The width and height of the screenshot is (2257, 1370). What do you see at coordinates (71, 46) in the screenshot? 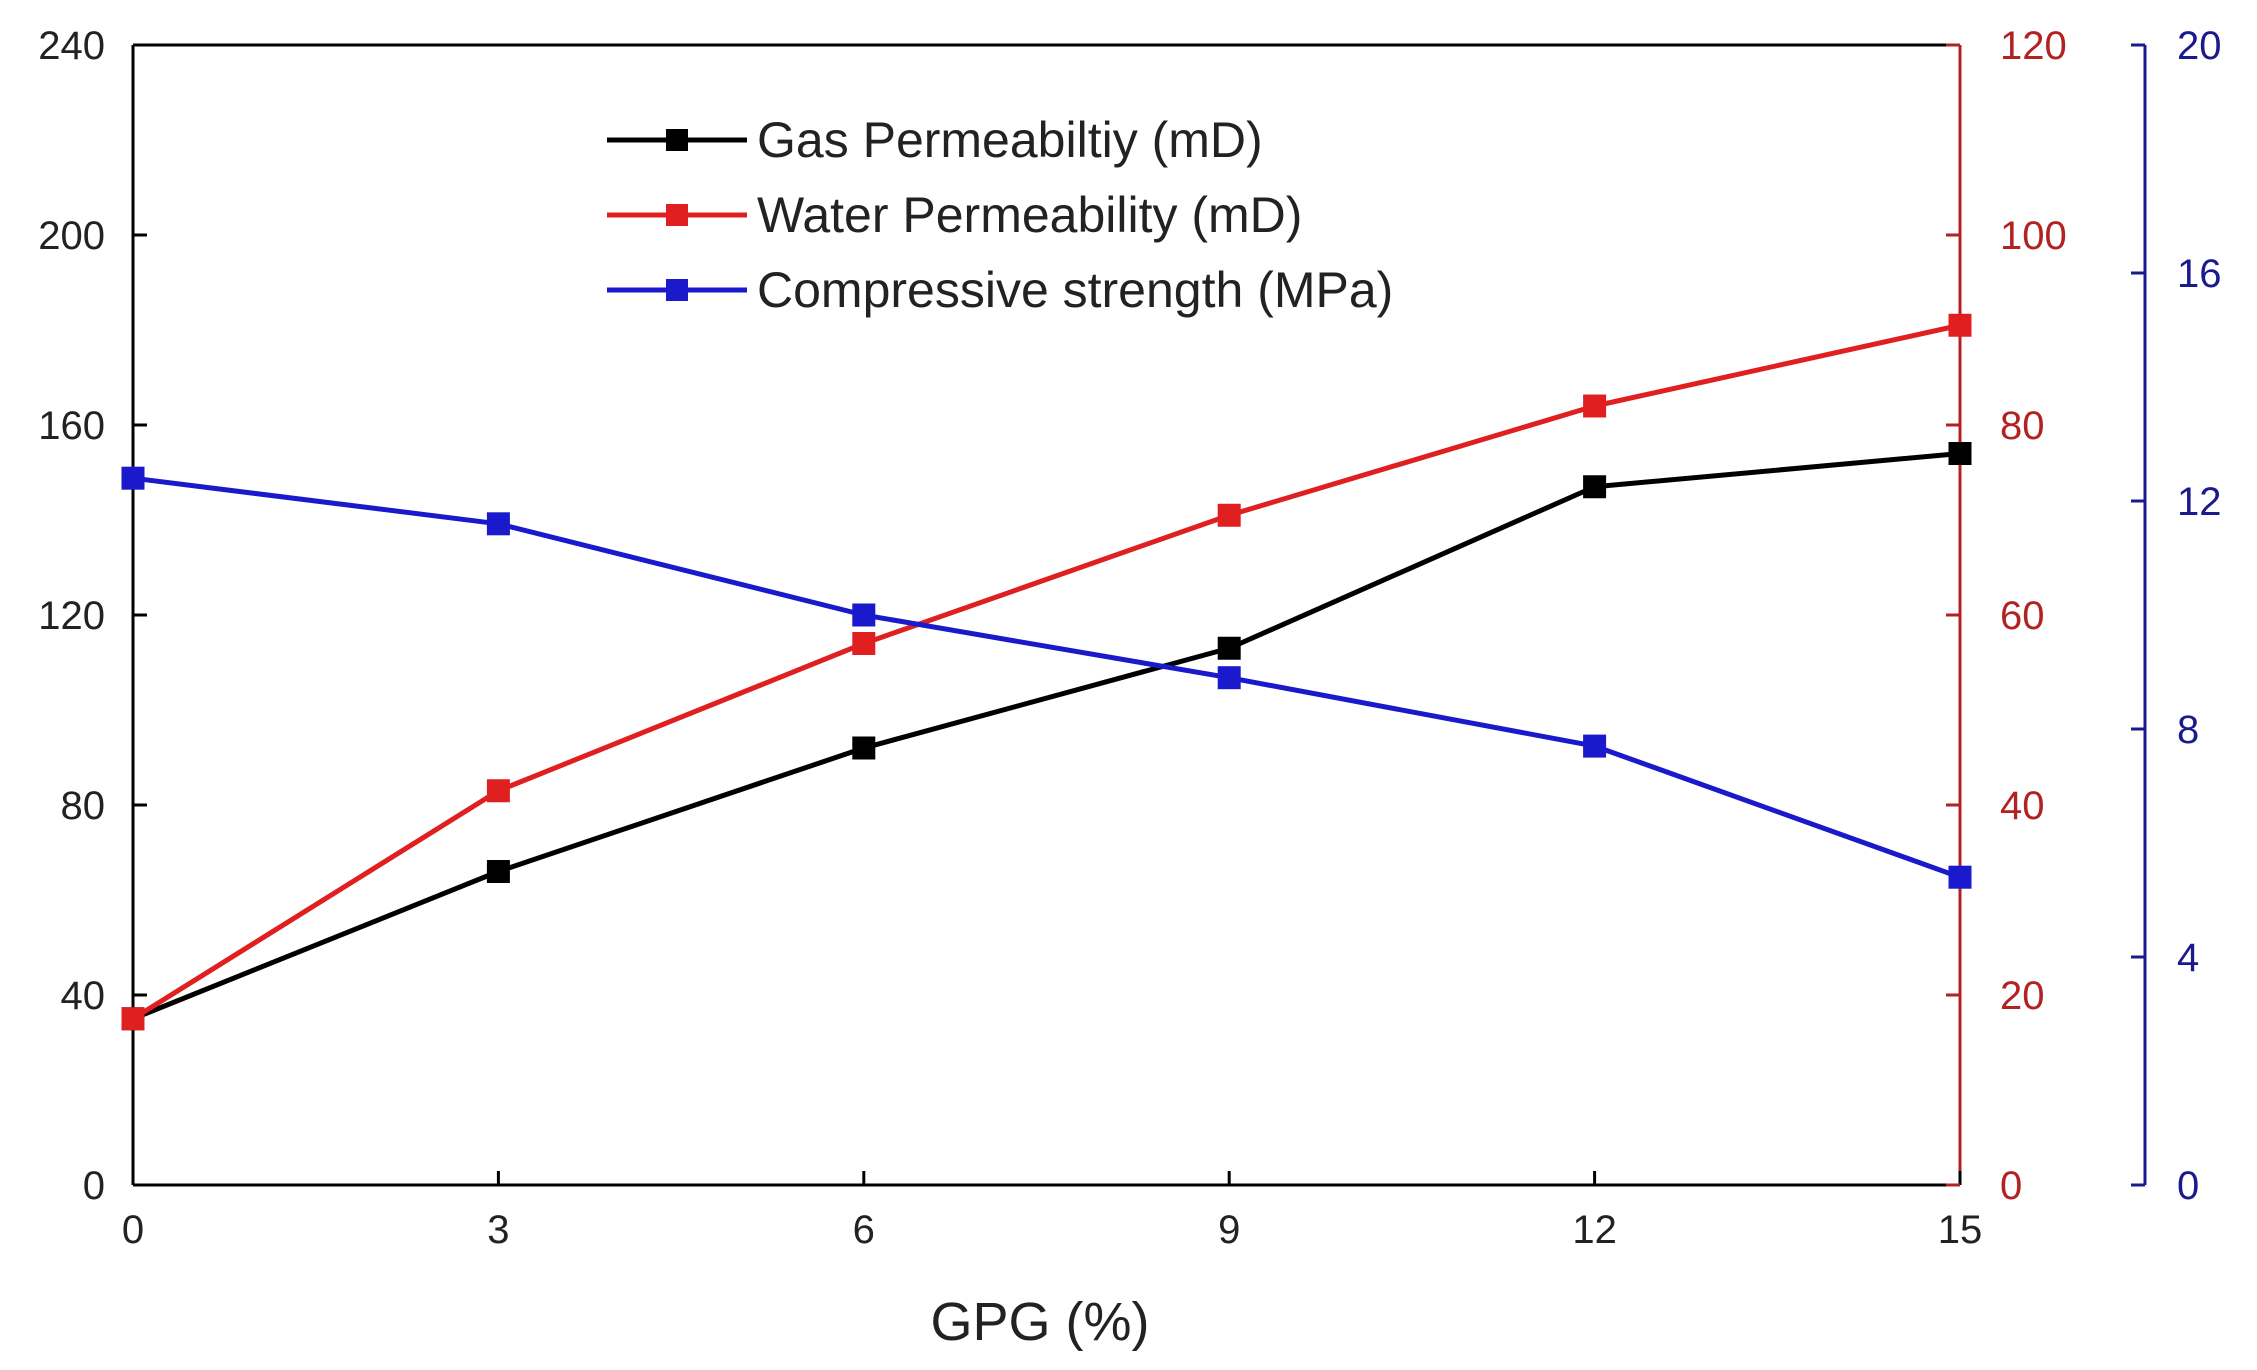
I see `left-y-tick-label: 240` at bounding box center [71, 46].